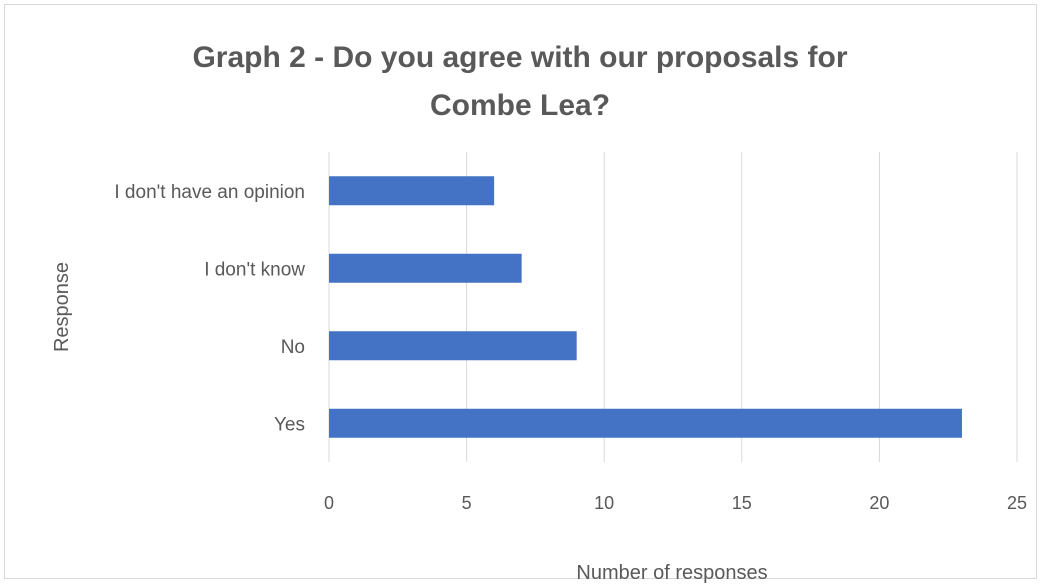 This screenshot has height=585, width=1045. What do you see at coordinates (520, 105) in the screenshot?
I see `chart-title-line-2: Combe Lea?` at bounding box center [520, 105].